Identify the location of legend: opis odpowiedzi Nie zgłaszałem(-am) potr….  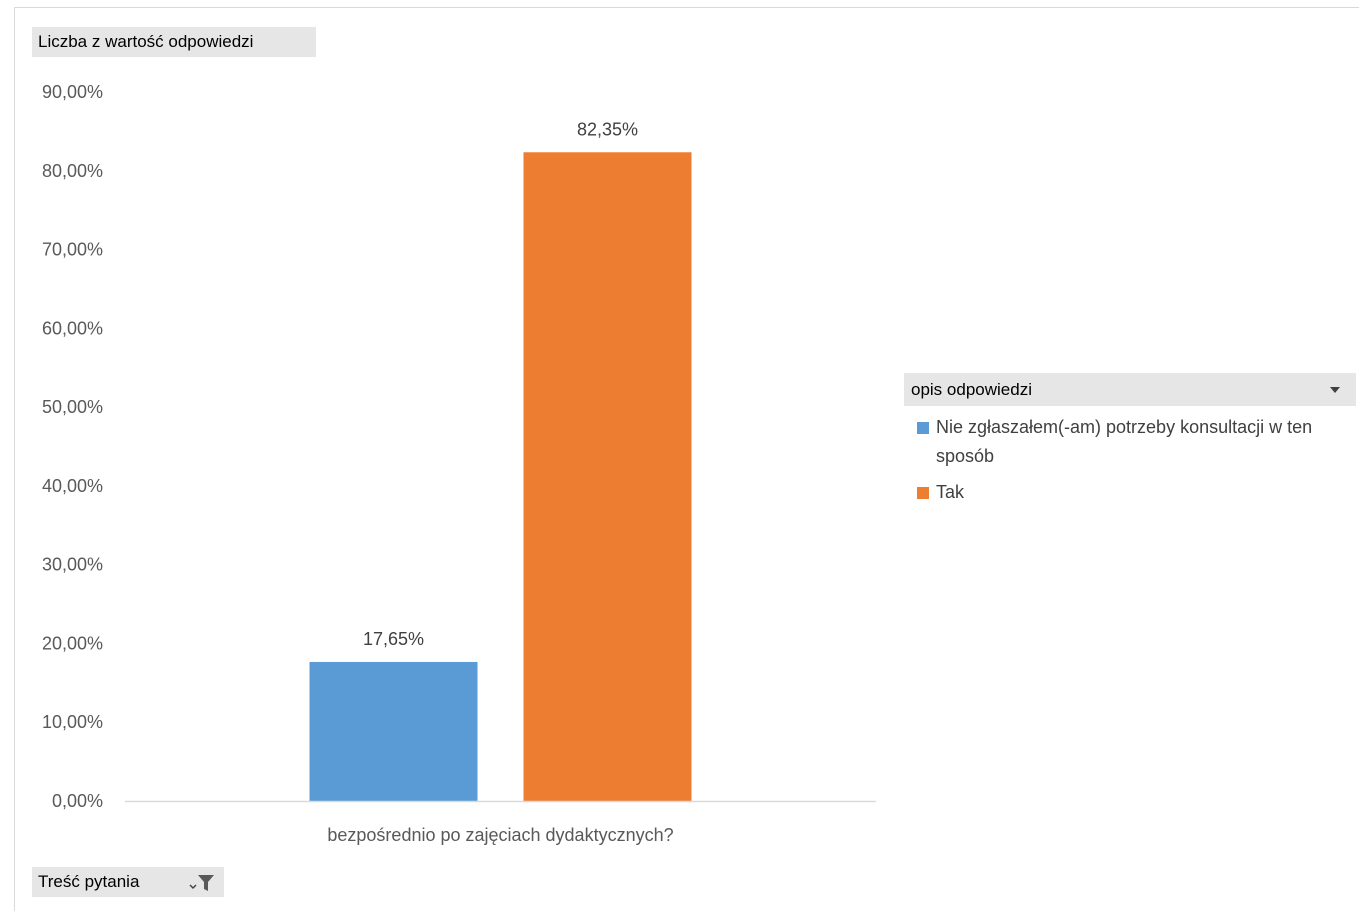
(1130, 440).